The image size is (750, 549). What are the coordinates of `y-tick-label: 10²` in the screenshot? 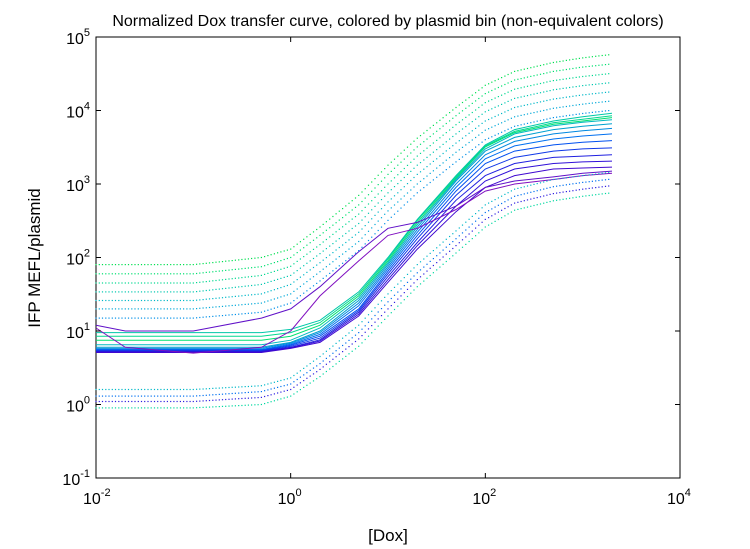 It's located at (78, 258).